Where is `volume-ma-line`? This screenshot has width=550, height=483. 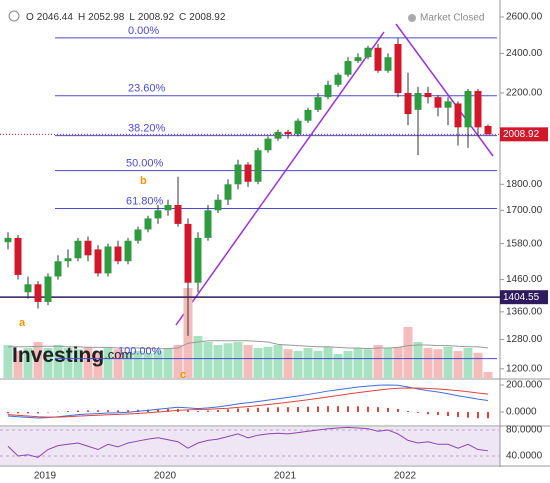
volume-ma-line is located at coordinates (248, 345).